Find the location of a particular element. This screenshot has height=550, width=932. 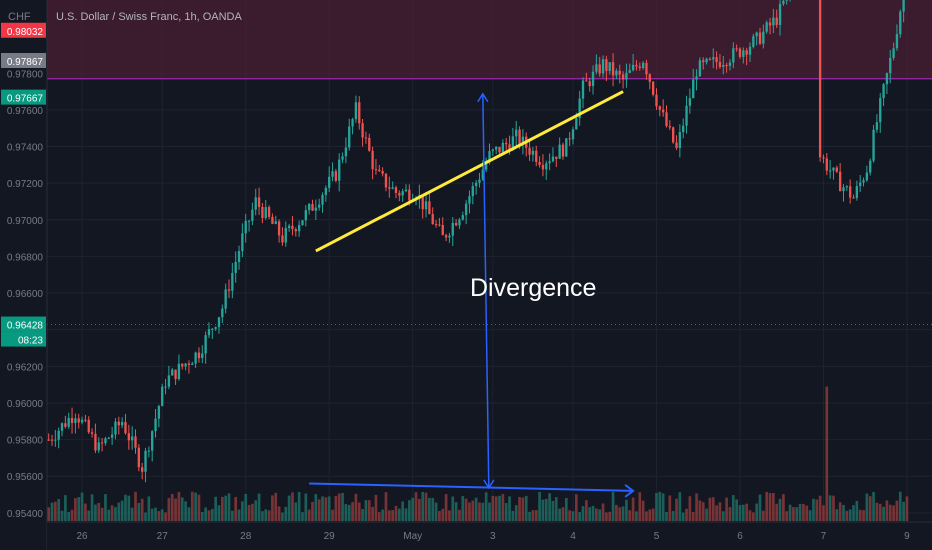

price-tick-label: 0.97000 is located at coordinates (25, 221).